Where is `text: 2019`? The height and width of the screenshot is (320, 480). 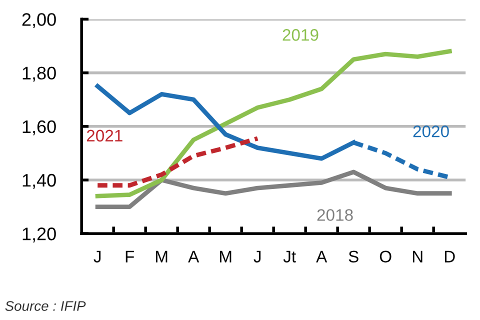 text: 2019 is located at coordinates (300, 35).